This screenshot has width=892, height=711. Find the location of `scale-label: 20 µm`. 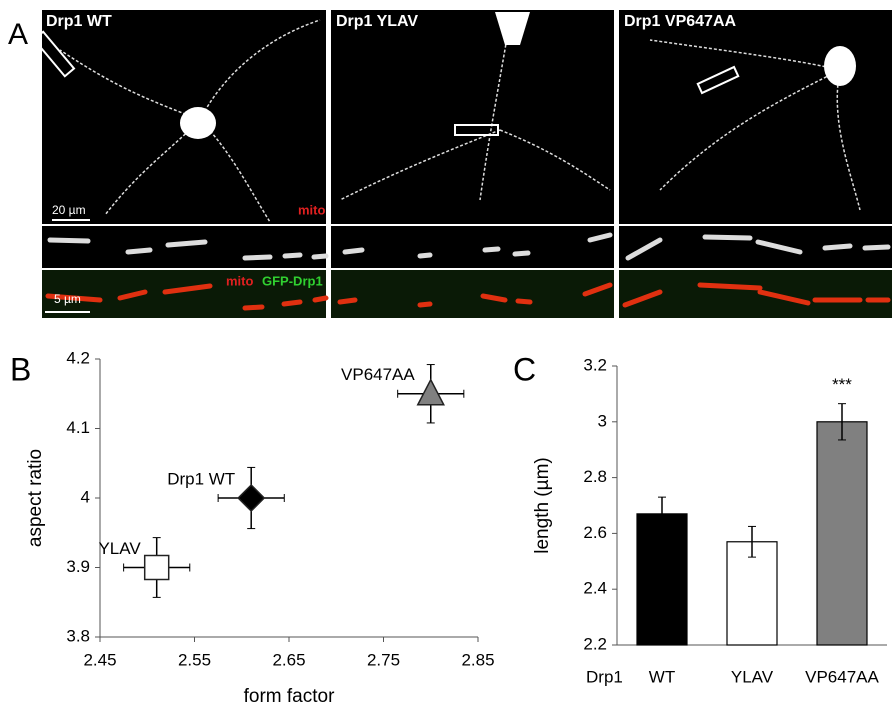

scale-label: 20 µm is located at coordinates (69, 210).